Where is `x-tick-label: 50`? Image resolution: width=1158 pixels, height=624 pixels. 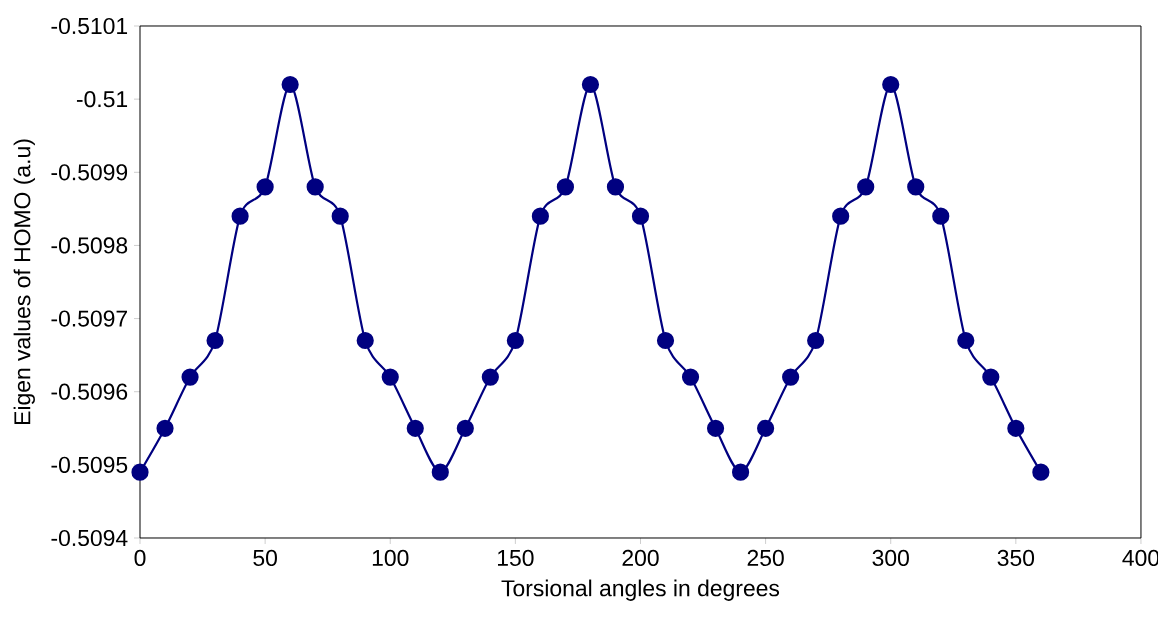
x-tick-label: 50 is located at coordinates (265, 558).